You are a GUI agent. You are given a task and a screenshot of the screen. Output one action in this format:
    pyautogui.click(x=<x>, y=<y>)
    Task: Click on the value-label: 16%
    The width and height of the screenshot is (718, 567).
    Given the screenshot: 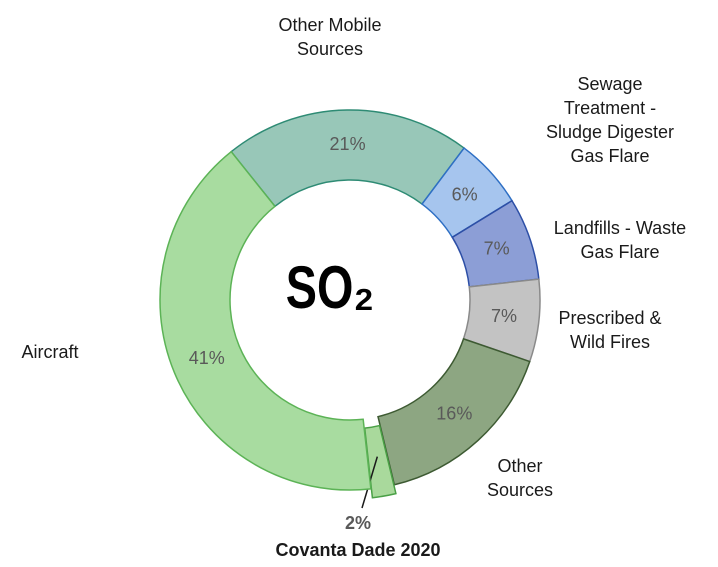 What is the action you would take?
    pyautogui.click(x=454, y=413)
    